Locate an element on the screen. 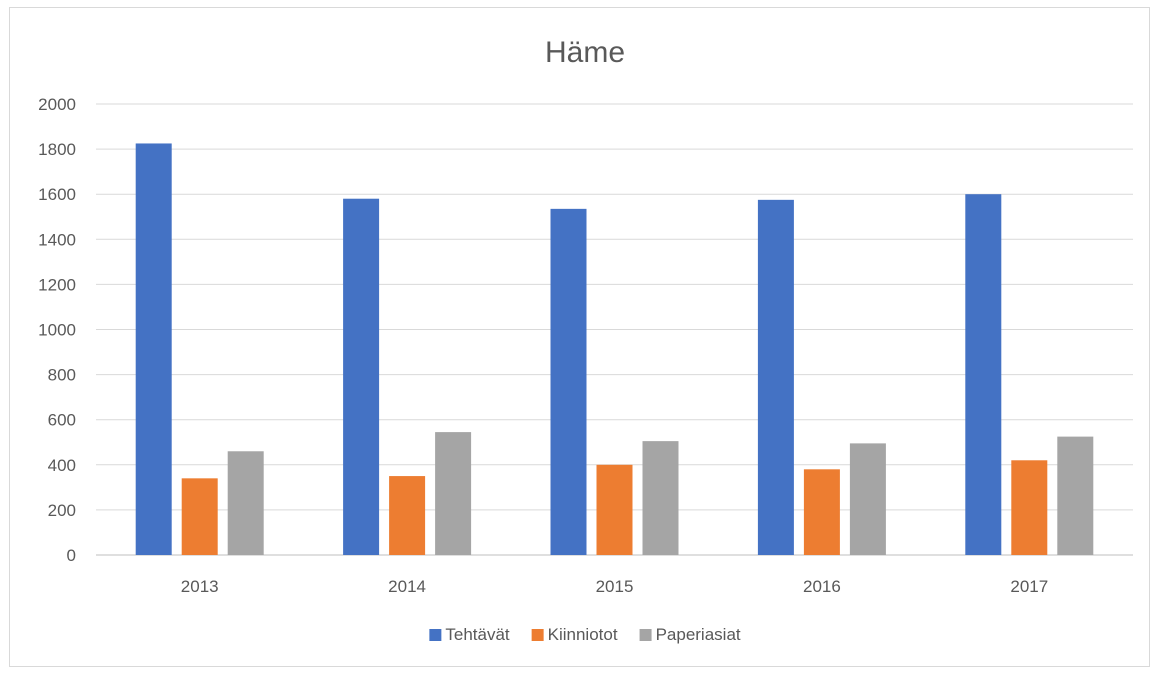 The height and width of the screenshot is (673, 1161). bar-kiinniotot-2016 is located at coordinates (821, 512).